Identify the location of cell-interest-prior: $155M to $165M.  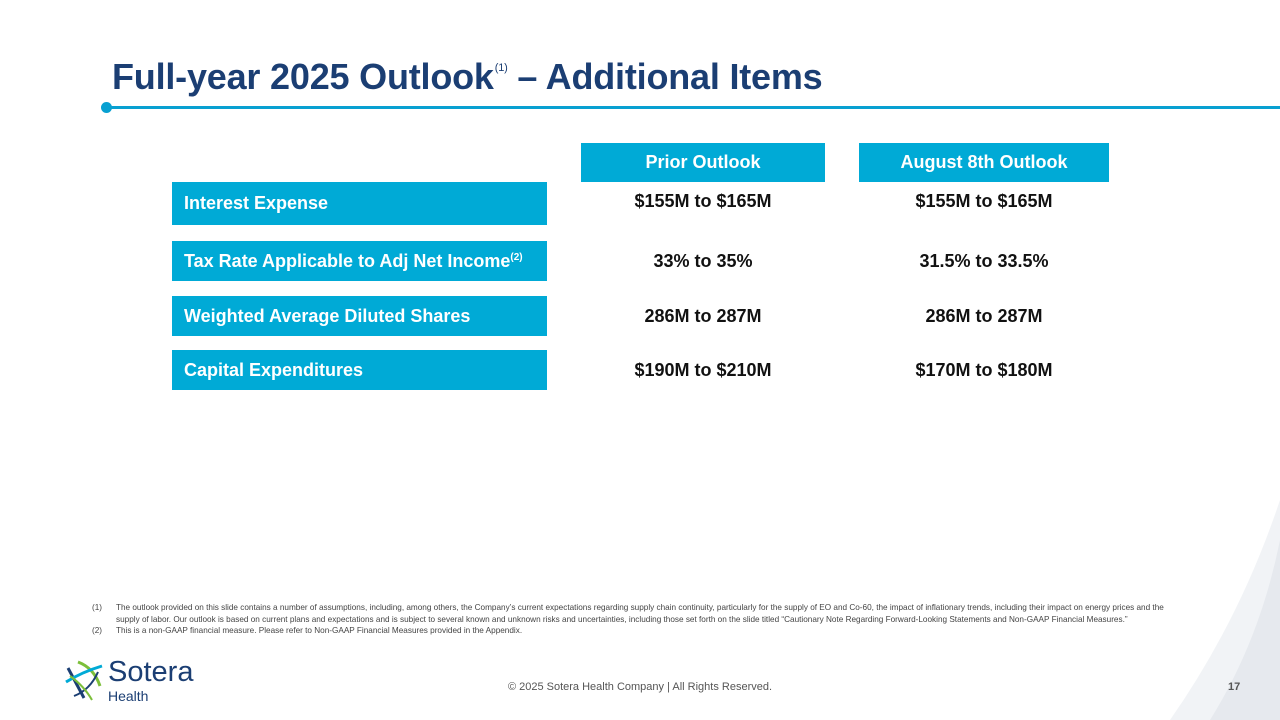
(703, 201).